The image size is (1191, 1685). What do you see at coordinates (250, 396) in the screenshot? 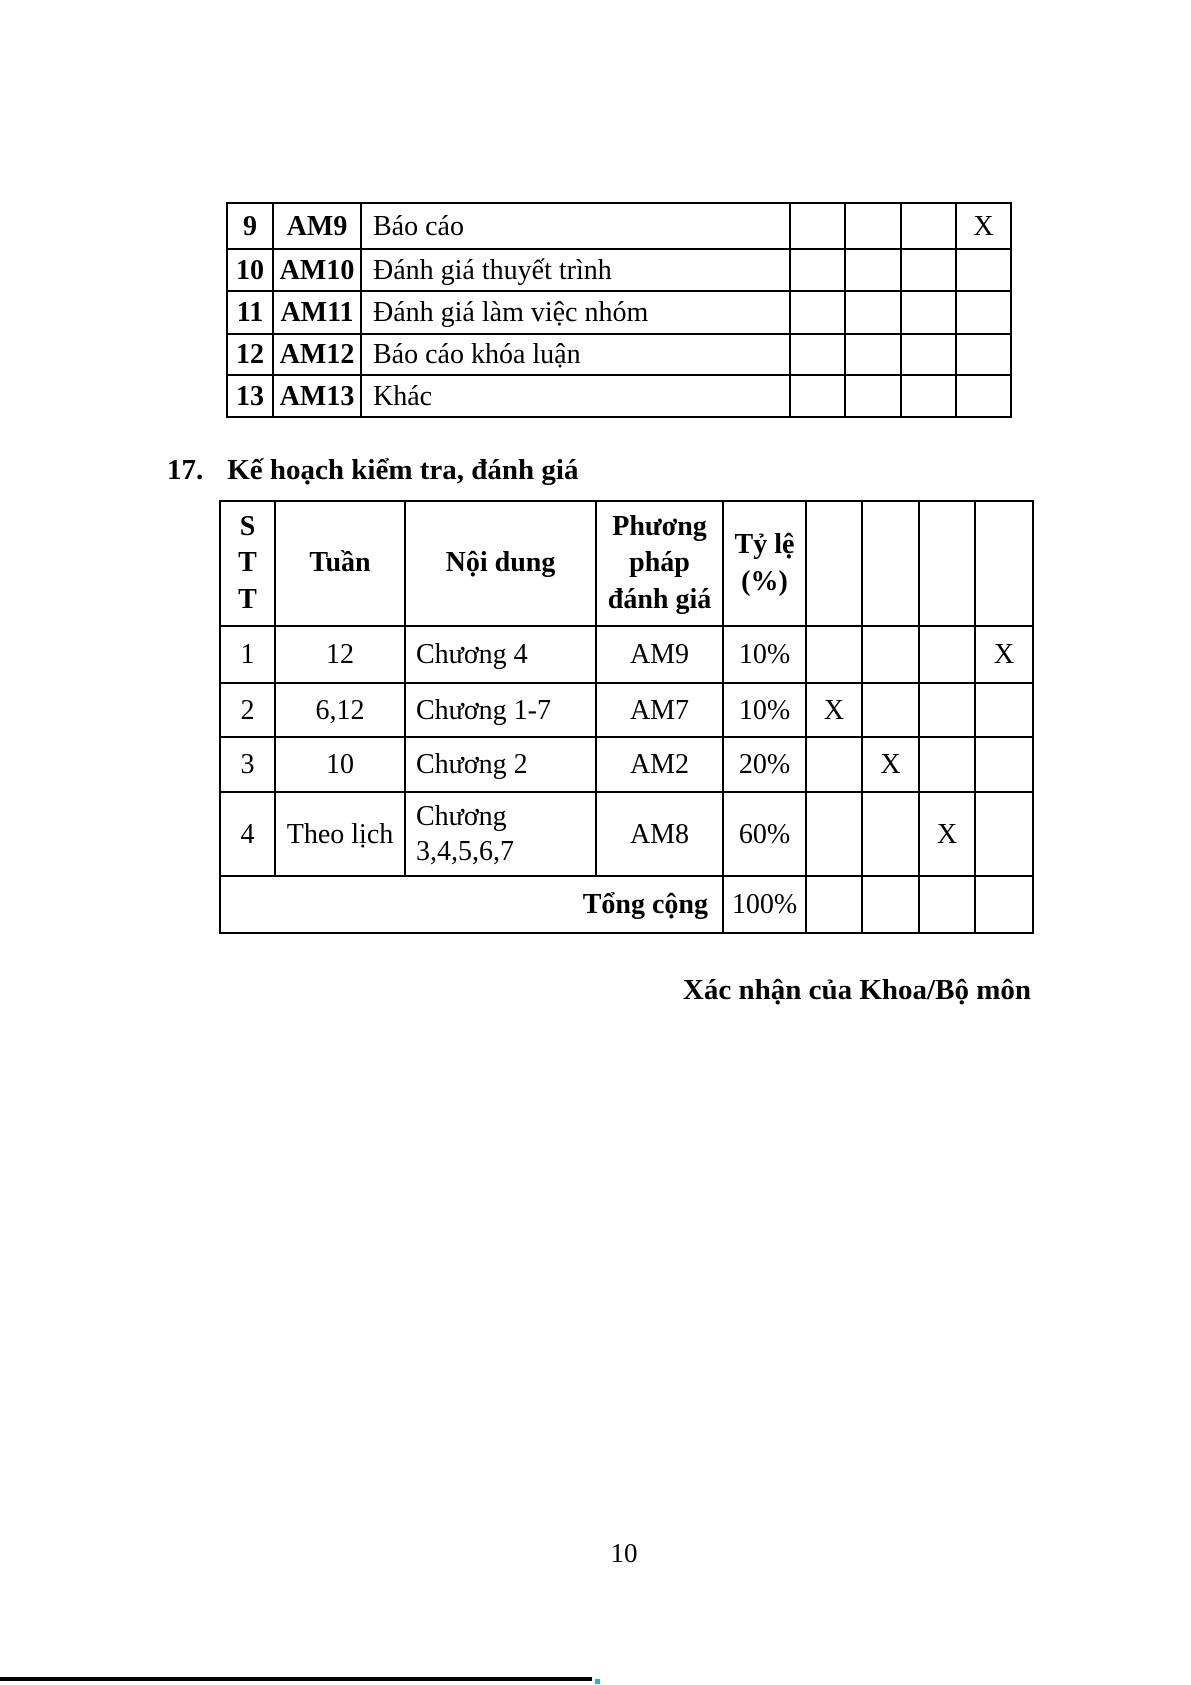
I see `row-number: 13` at bounding box center [250, 396].